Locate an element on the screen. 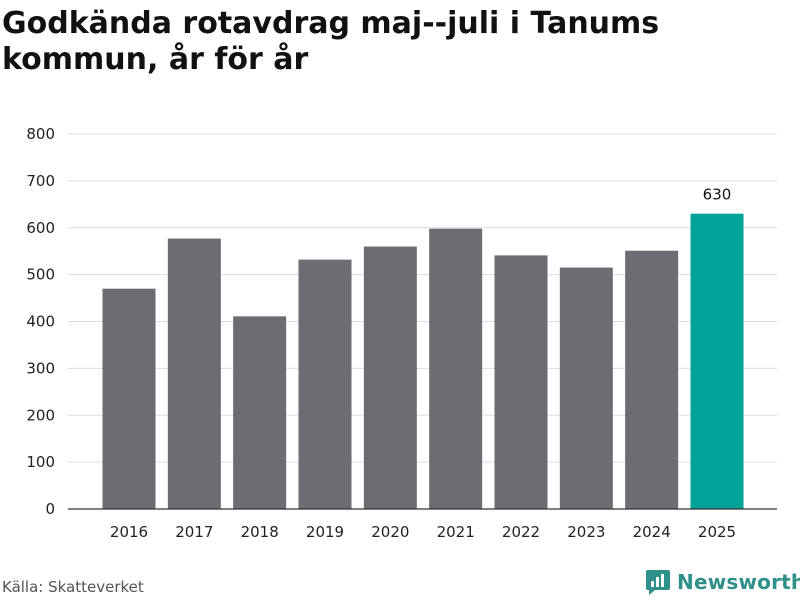  x-tick-label: 2020 is located at coordinates (390, 532).